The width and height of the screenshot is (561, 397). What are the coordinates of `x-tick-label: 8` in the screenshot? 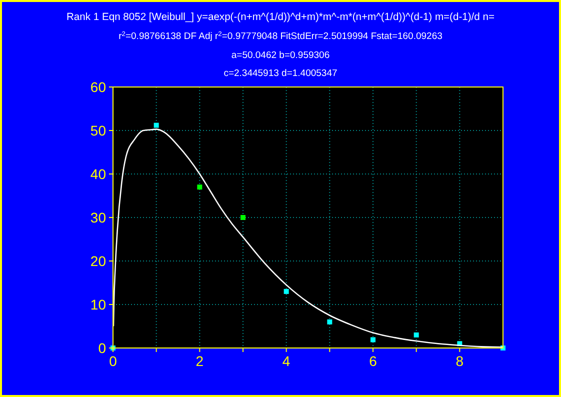 It's located at (460, 361).